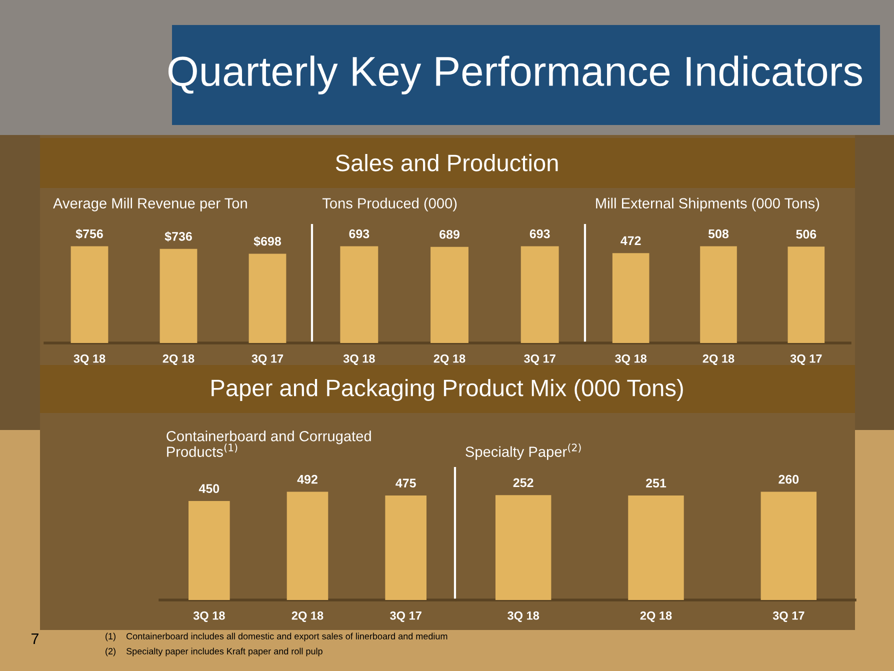  What do you see at coordinates (718, 233) in the screenshot?
I see `data-label: 508` at bounding box center [718, 233].